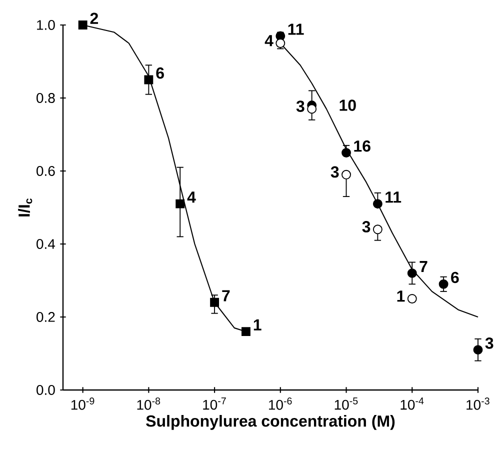 The image size is (499, 456). Describe the element at coordinates (45, 98) in the screenshot. I see `y-tick-label: 0.8` at that location.